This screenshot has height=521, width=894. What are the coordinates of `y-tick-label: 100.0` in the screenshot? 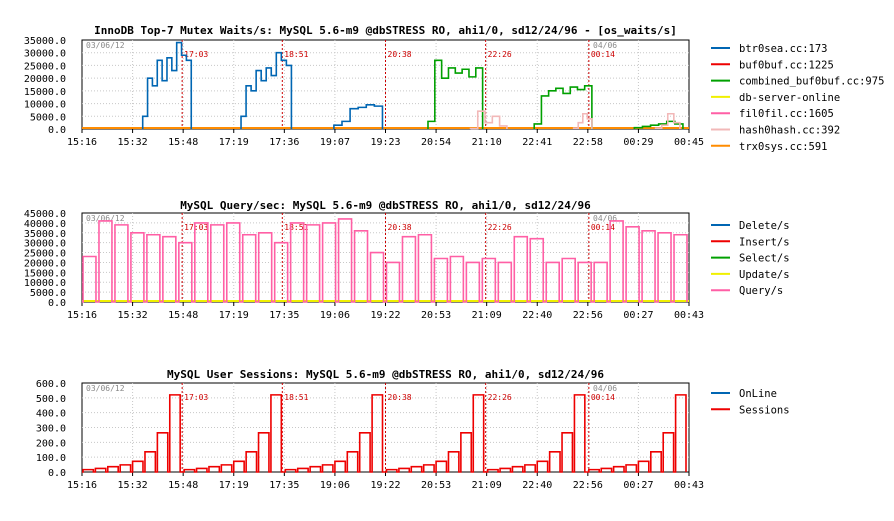 It's located at (51, 458).